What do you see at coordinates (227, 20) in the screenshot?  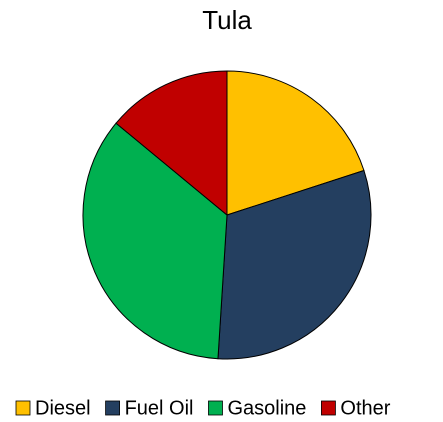 I see `chart-title: Tula` at bounding box center [227, 20].